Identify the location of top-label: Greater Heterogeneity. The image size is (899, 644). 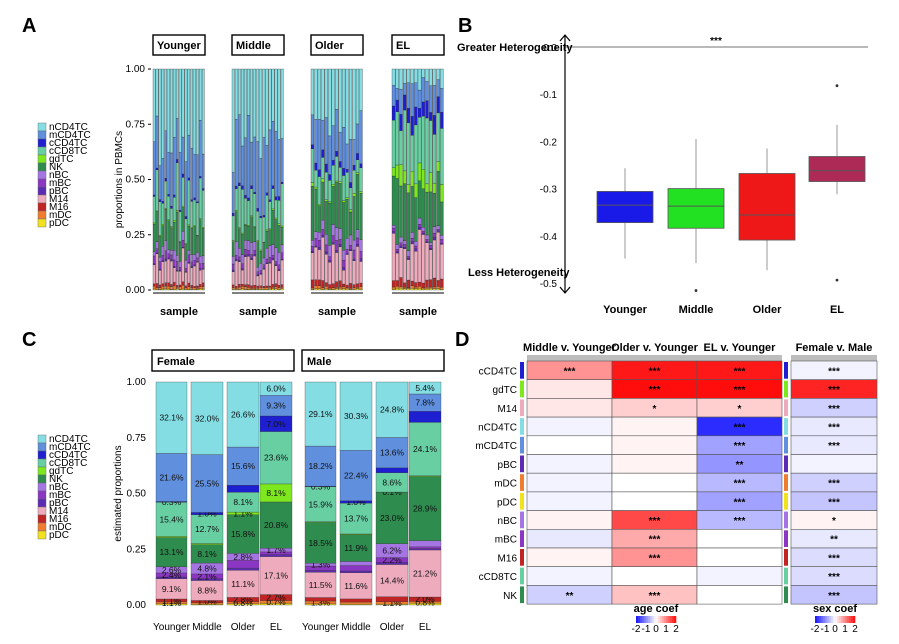
(515, 48).